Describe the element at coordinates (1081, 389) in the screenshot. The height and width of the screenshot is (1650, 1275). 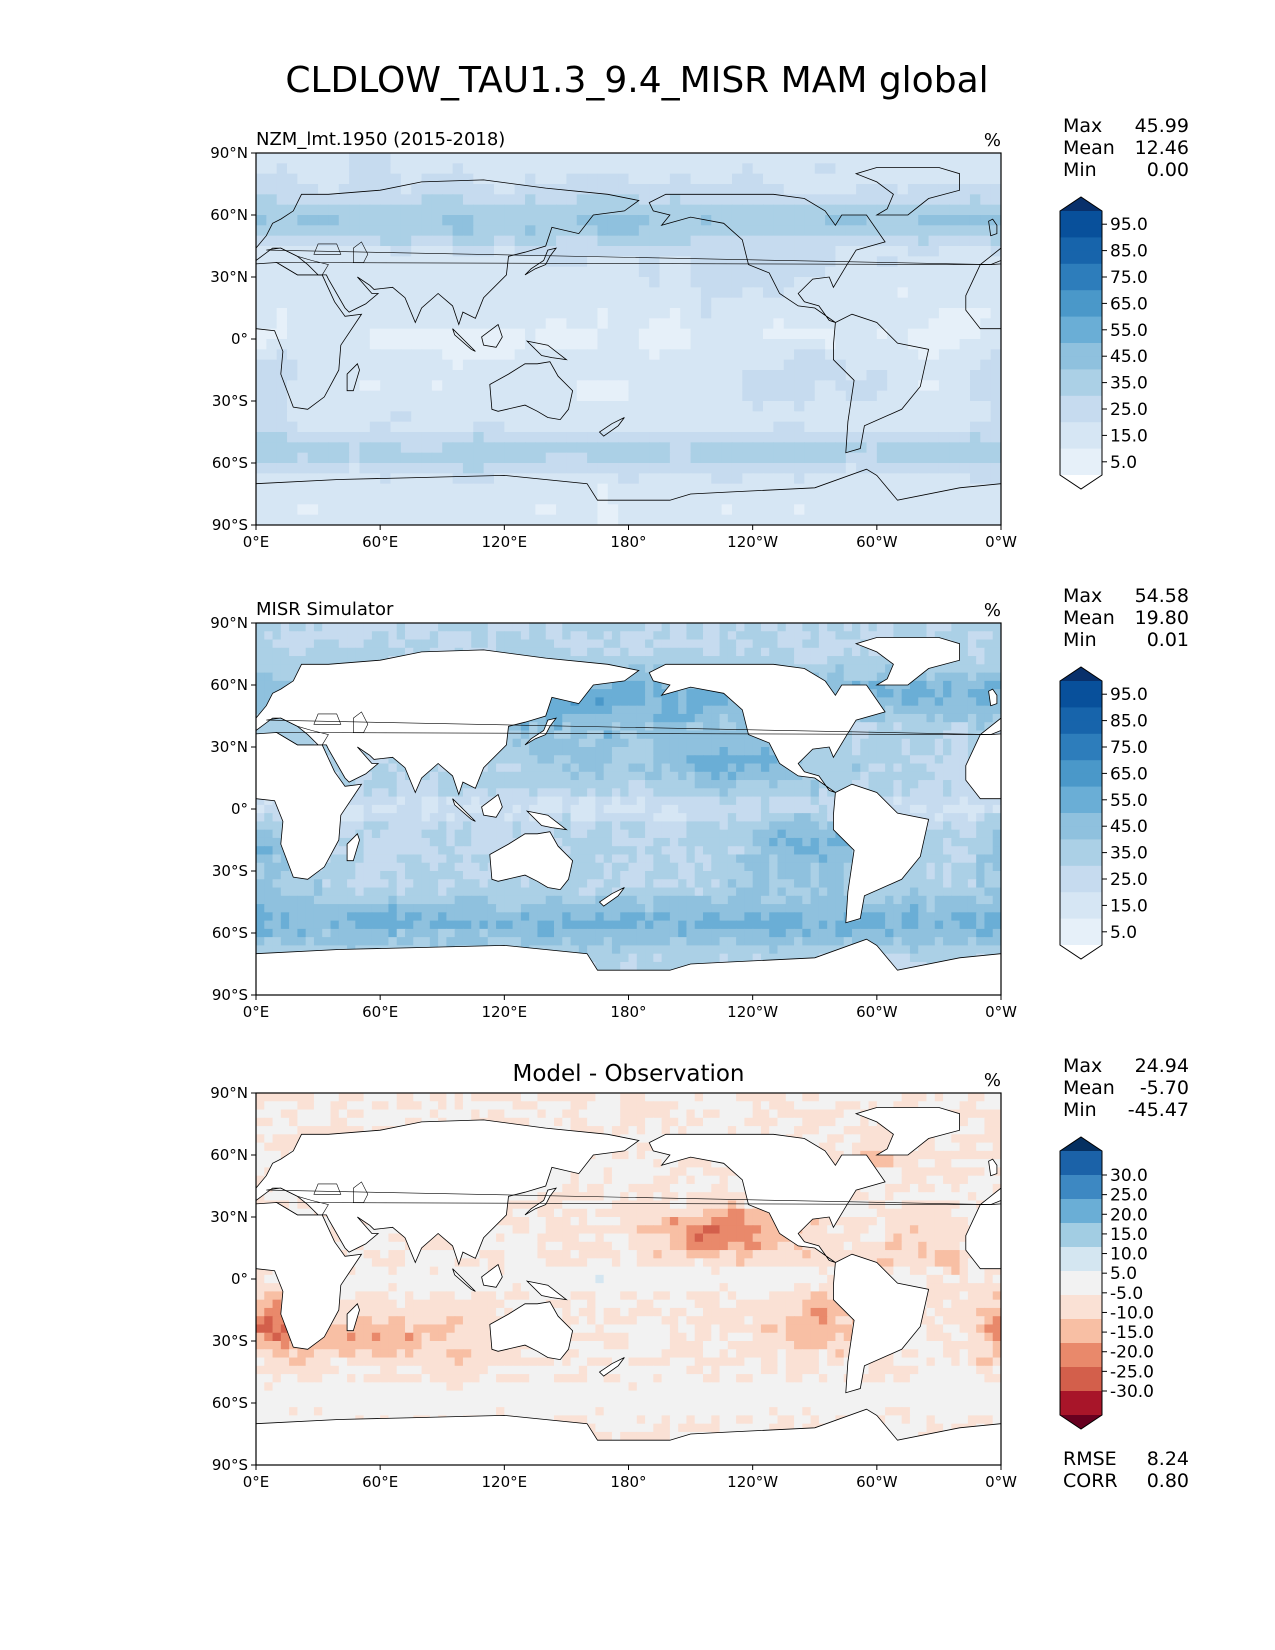
I see `colorbar-segment` at that location.